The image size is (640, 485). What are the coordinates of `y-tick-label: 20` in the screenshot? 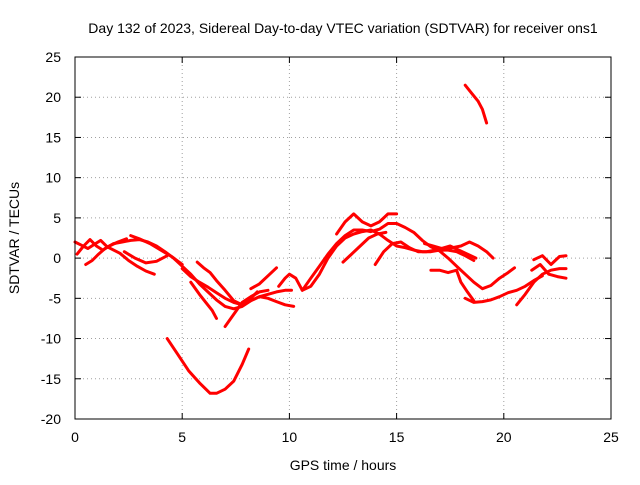 It's located at (53, 97).